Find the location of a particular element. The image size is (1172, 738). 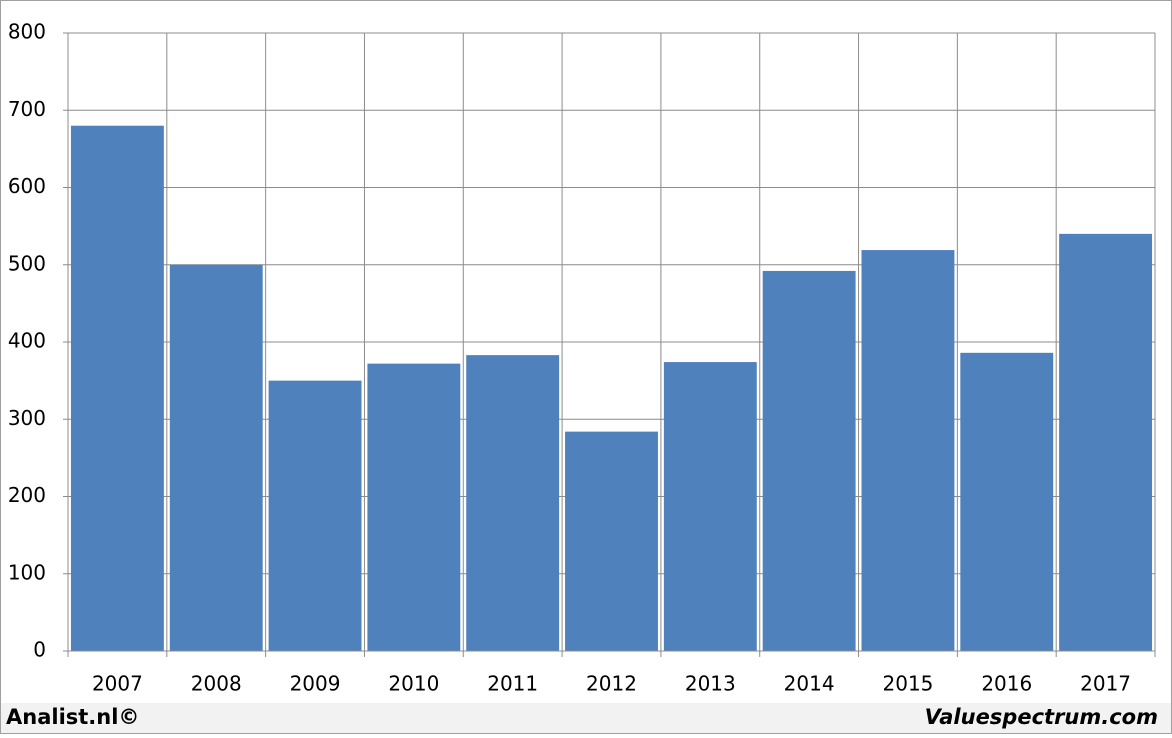

x-tick-label: 2009 is located at coordinates (315, 684).